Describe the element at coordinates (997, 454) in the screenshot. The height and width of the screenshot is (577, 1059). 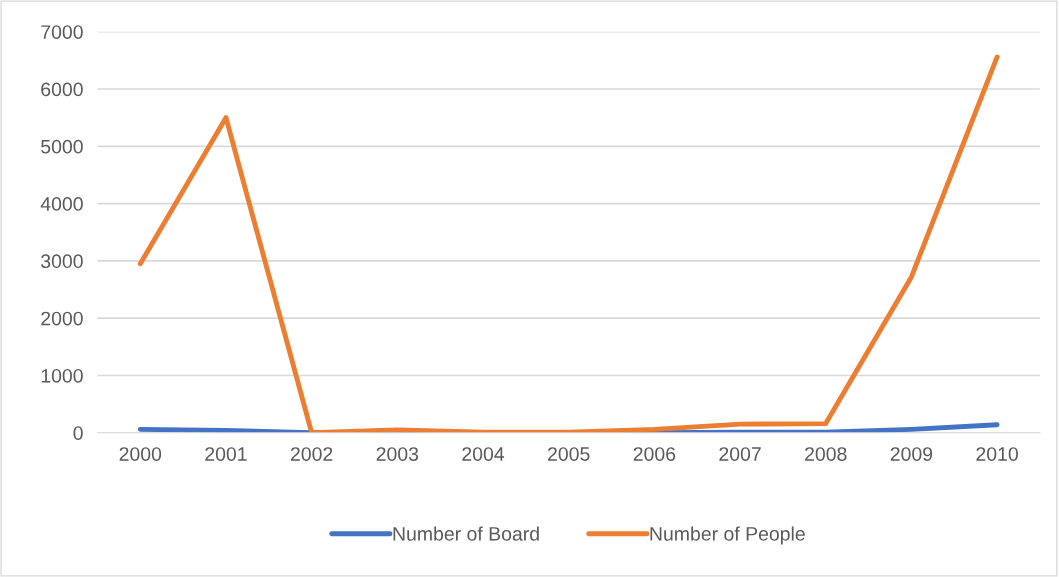
I see `x-tick-label: 2010` at that location.